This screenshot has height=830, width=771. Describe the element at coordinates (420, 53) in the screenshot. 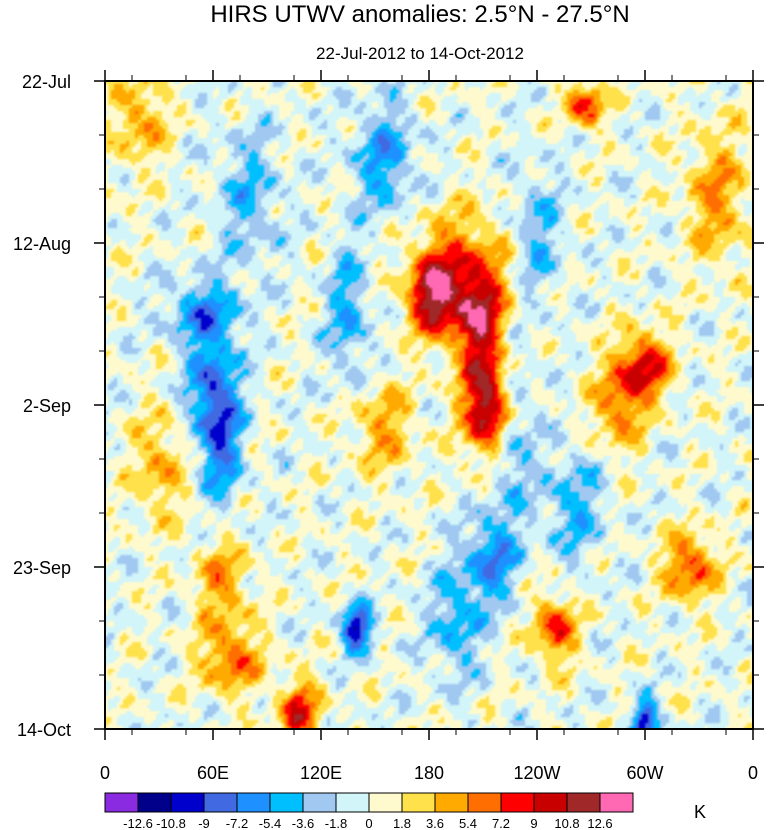

I see `chart-subtitle: 22-Jul-2012 to 14-Oct-2012` at that location.